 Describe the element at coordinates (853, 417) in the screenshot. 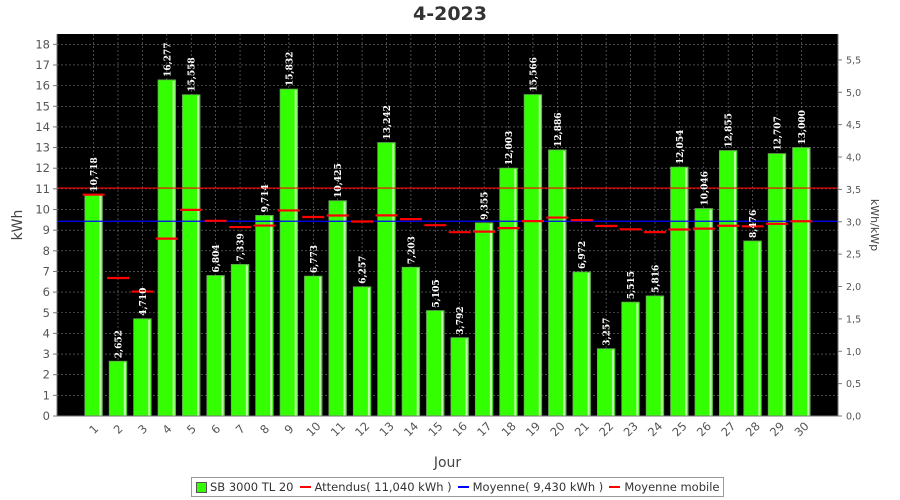

I see `y2-tick-label: 0,0` at that location.